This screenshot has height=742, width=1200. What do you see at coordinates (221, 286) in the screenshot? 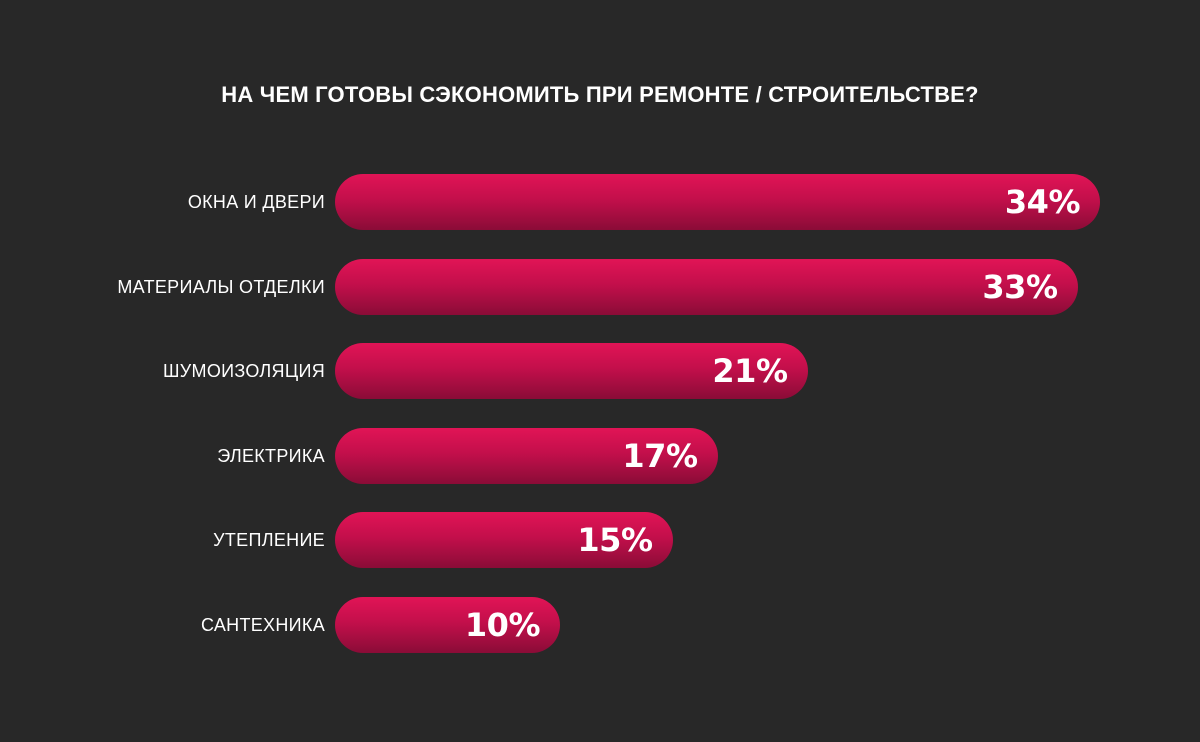
I see `category-label: МАТЕРИАЛЫ ОТДЕЛКИ` at bounding box center [221, 286].